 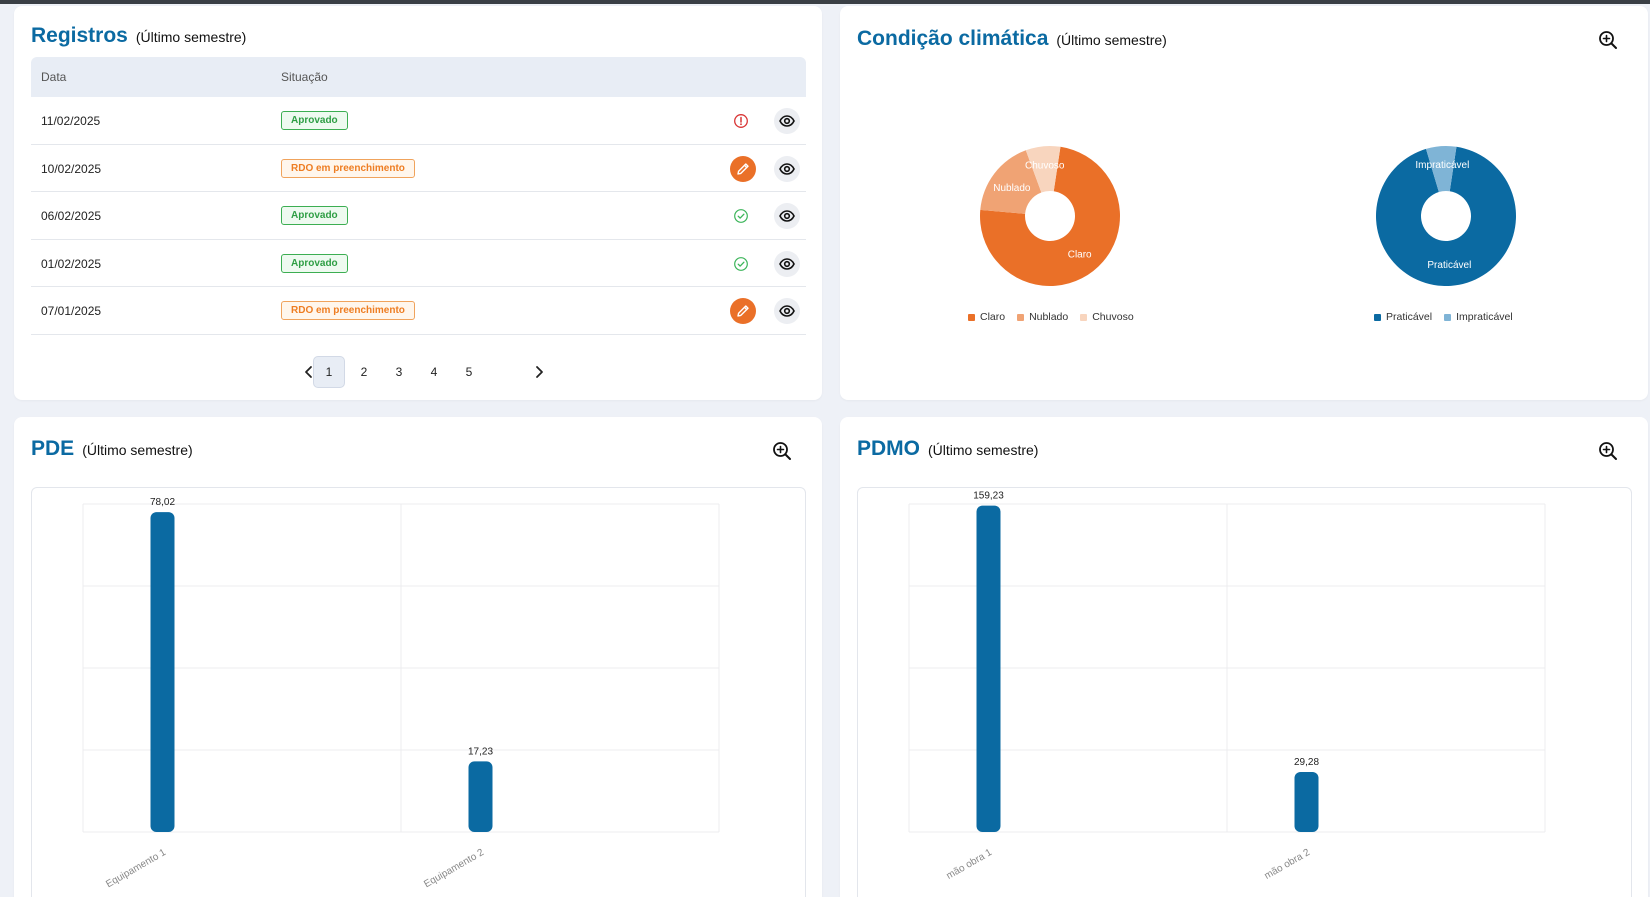 What do you see at coordinates (1113, 317) in the screenshot?
I see `legend-label: Chuvoso` at bounding box center [1113, 317].